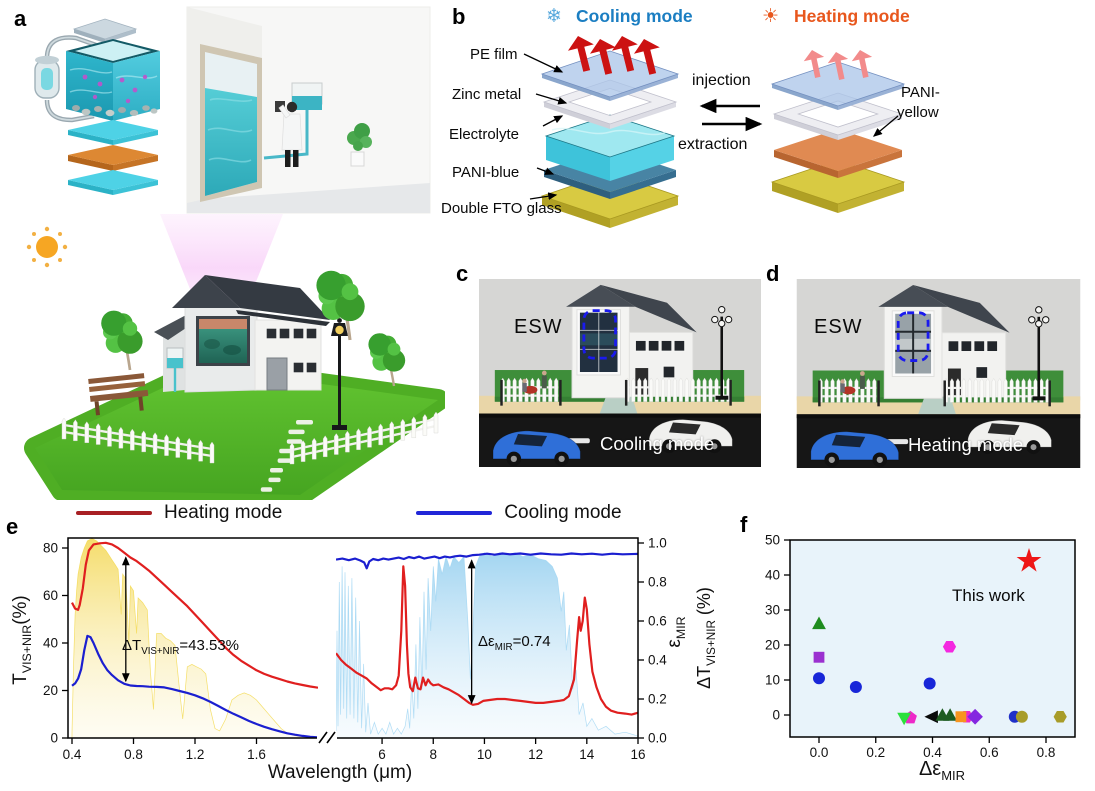  I want to click on plant, so click(359, 145).